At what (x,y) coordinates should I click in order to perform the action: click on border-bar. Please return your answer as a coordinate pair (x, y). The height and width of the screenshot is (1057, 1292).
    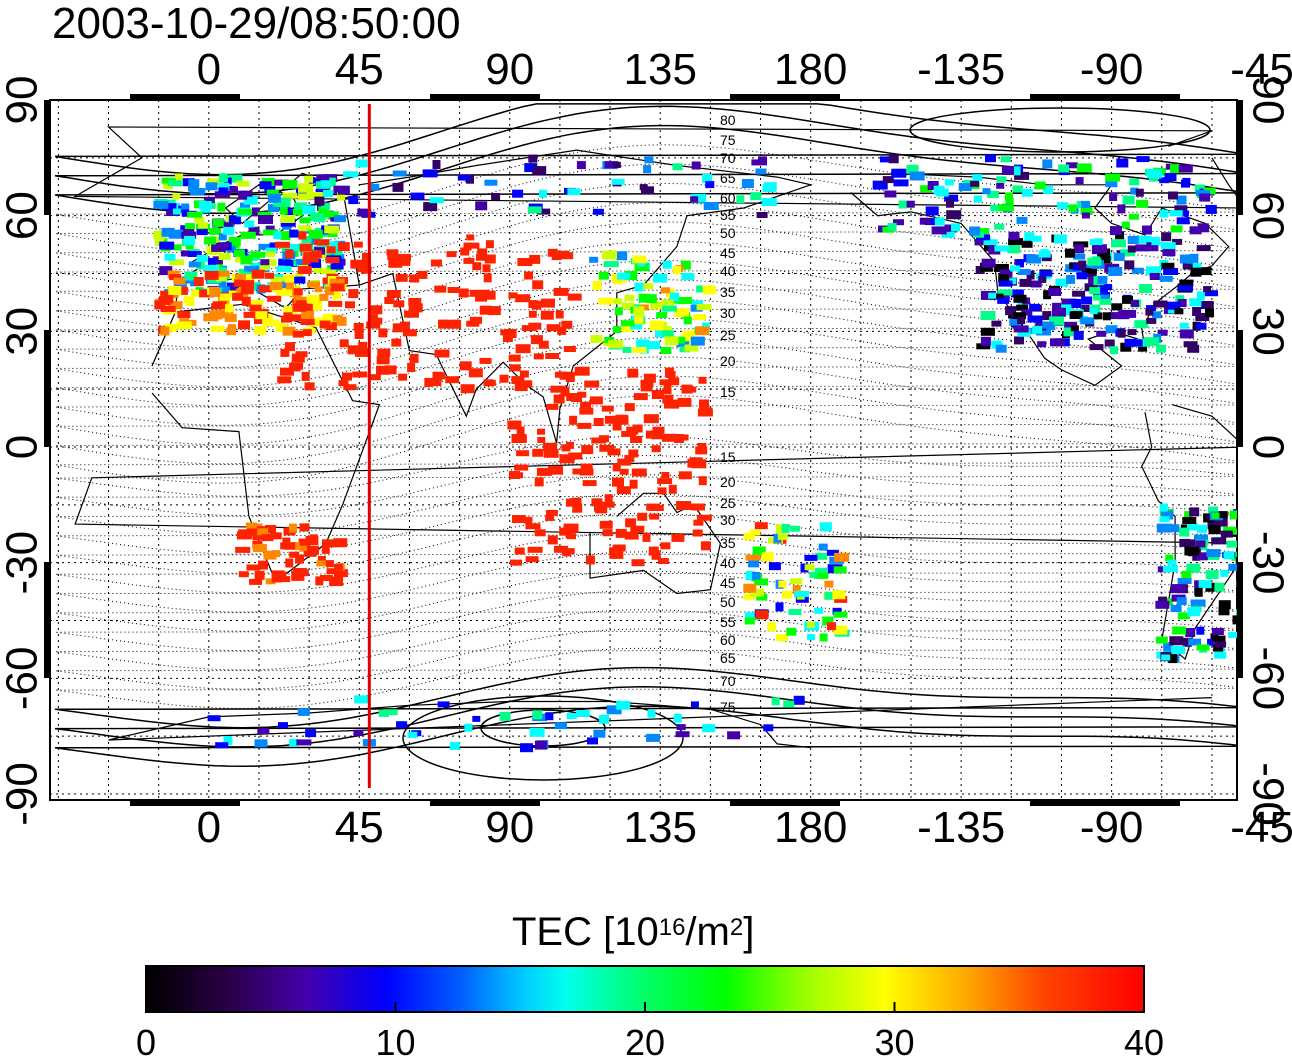
    Looking at the image, I should click on (1240, 620).